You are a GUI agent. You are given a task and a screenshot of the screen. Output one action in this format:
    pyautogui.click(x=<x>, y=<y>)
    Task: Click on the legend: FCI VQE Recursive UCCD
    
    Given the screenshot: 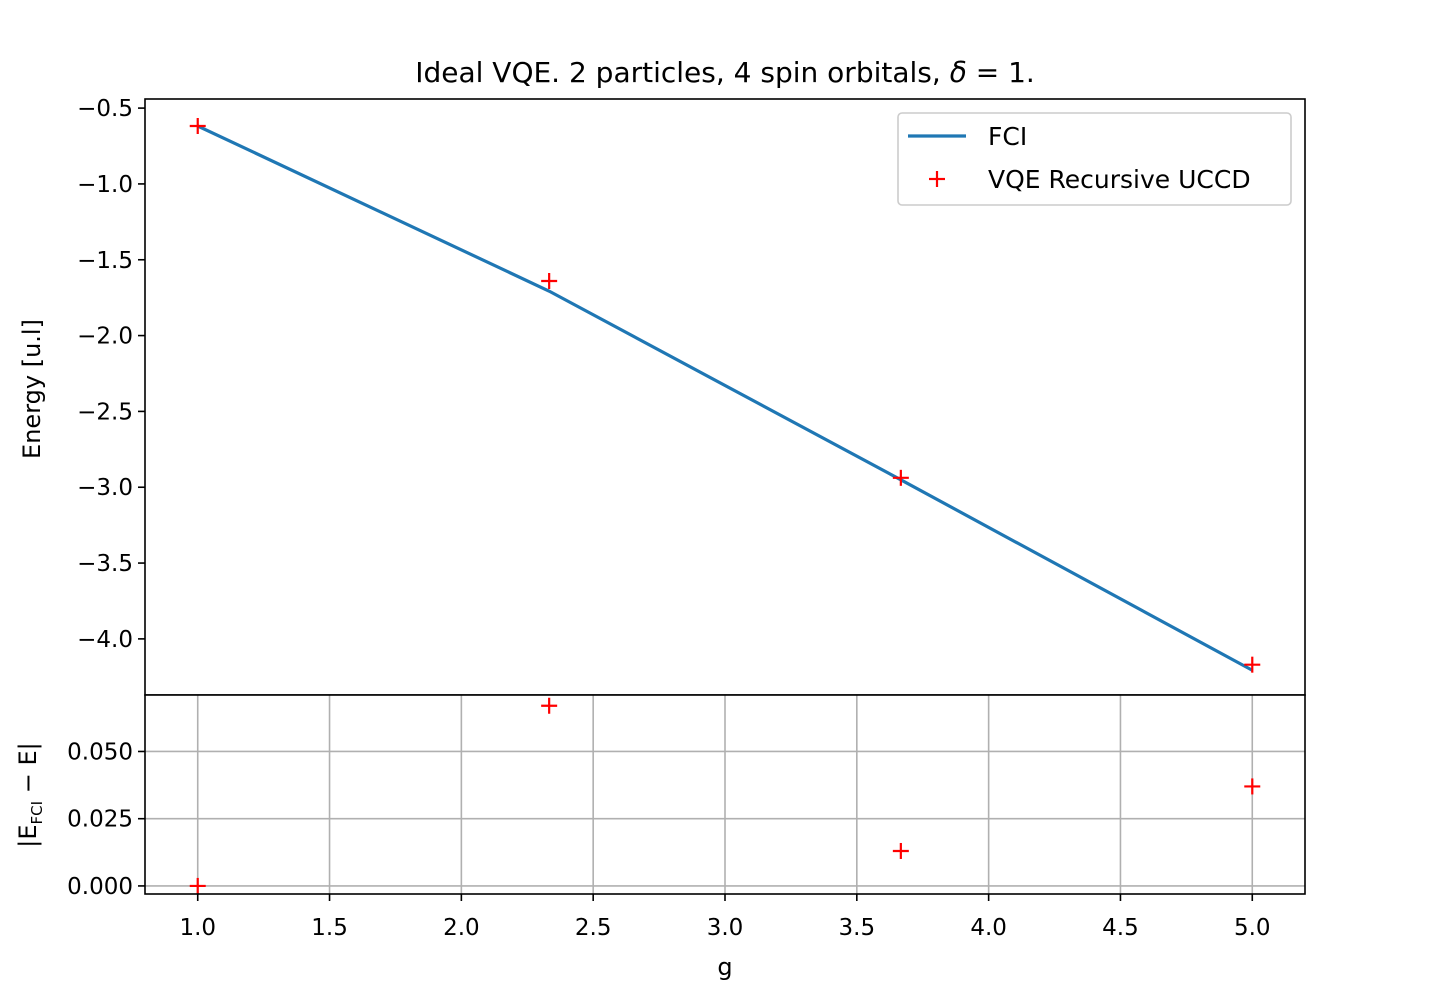 What is the action you would take?
    pyautogui.click(x=1094, y=159)
    